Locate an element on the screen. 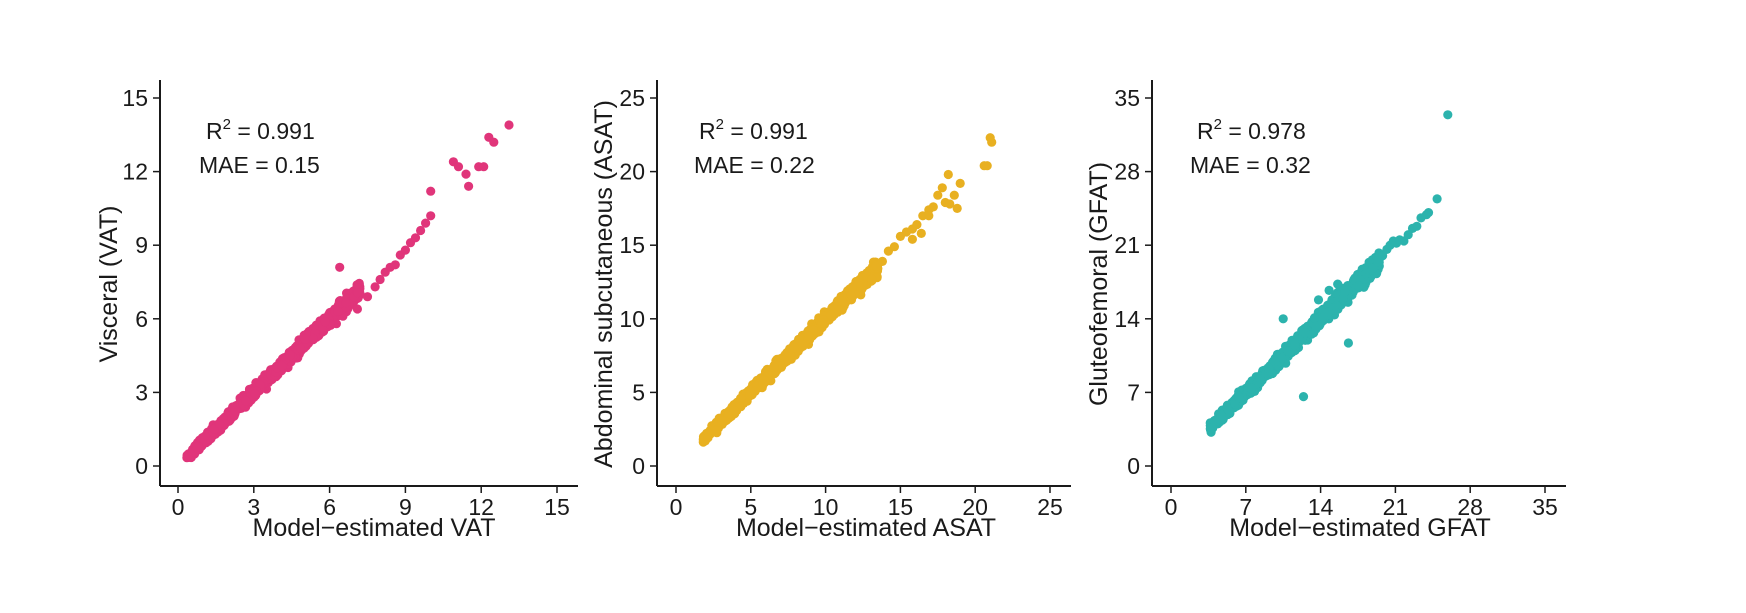  vat-x-tick-label: 6 is located at coordinates (329, 507).